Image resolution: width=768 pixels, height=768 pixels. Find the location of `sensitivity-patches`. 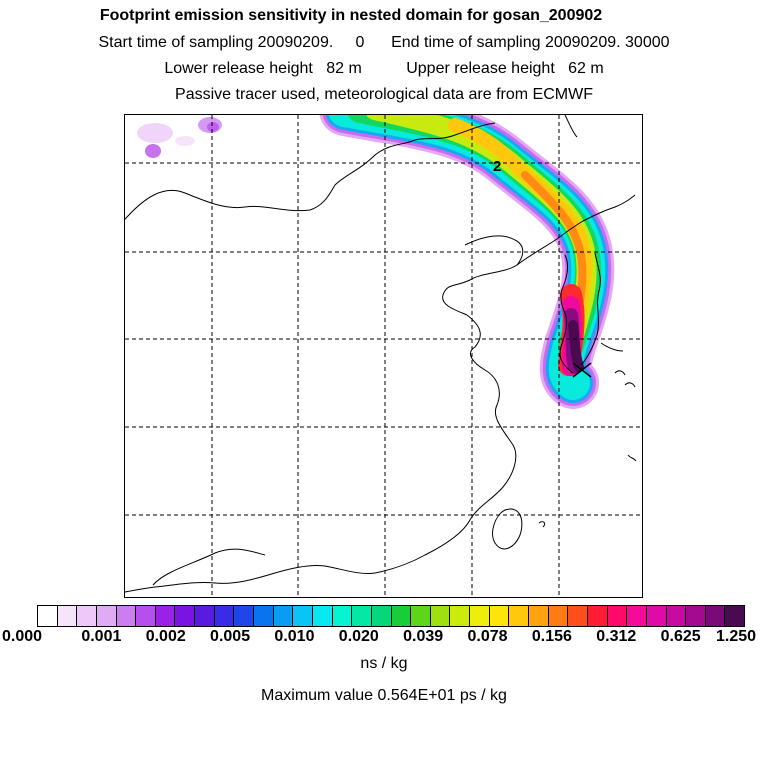

sensitivity-patches is located at coordinates (179, 137).